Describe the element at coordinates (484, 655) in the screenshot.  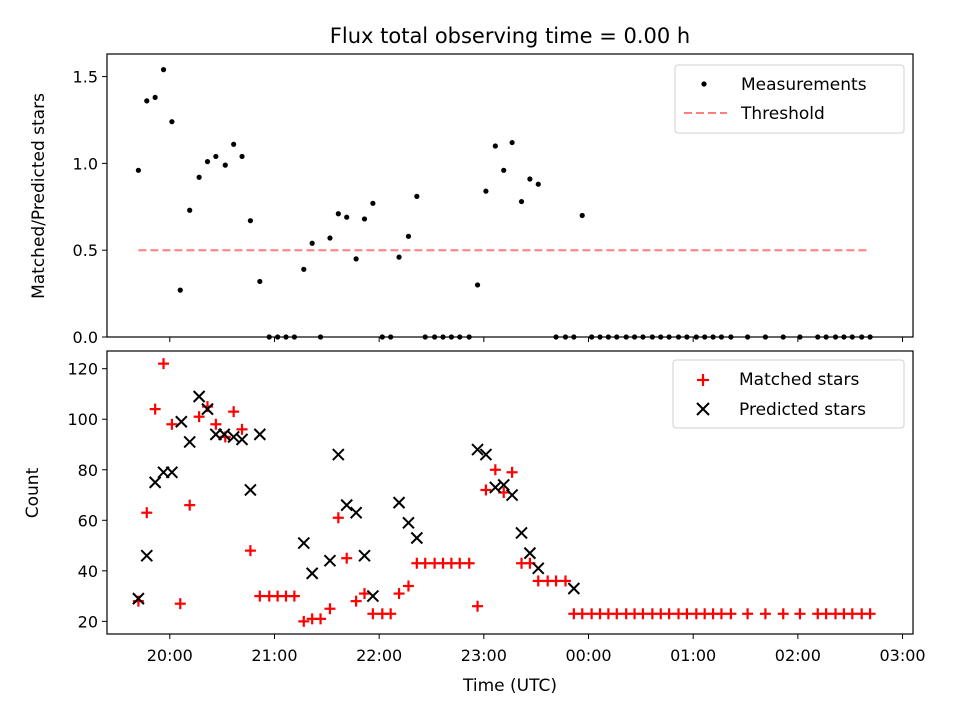
I see `x-tick-label: 23:00` at that location.